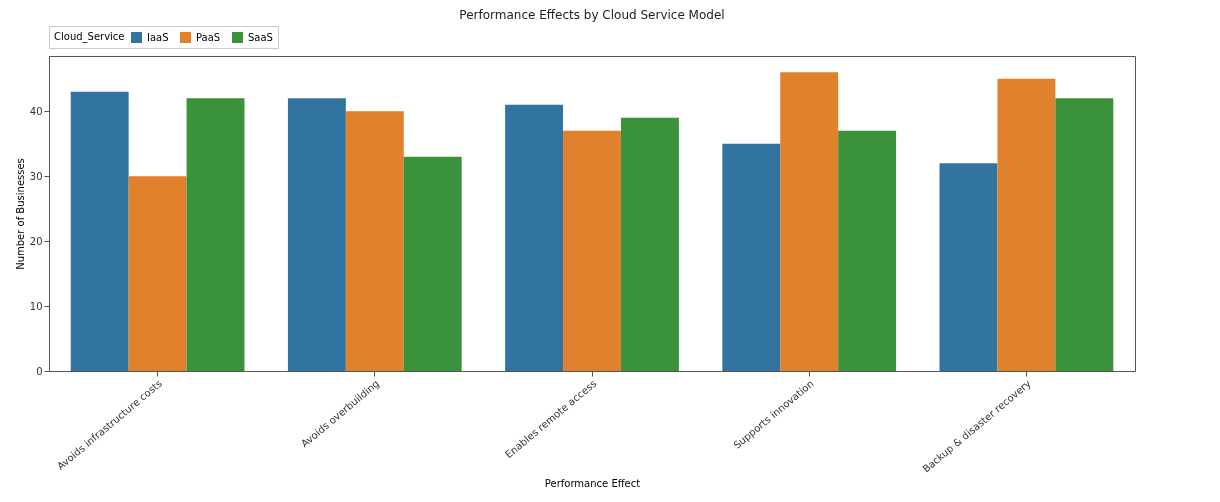 This screenshot has height=502, width=1220. Describe the element at coordinates (208, 37) in the screenshot. I see `legend-label: PaaS` at that location.